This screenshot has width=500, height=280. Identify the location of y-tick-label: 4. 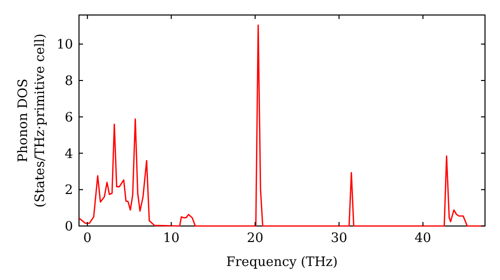
(68, 154).